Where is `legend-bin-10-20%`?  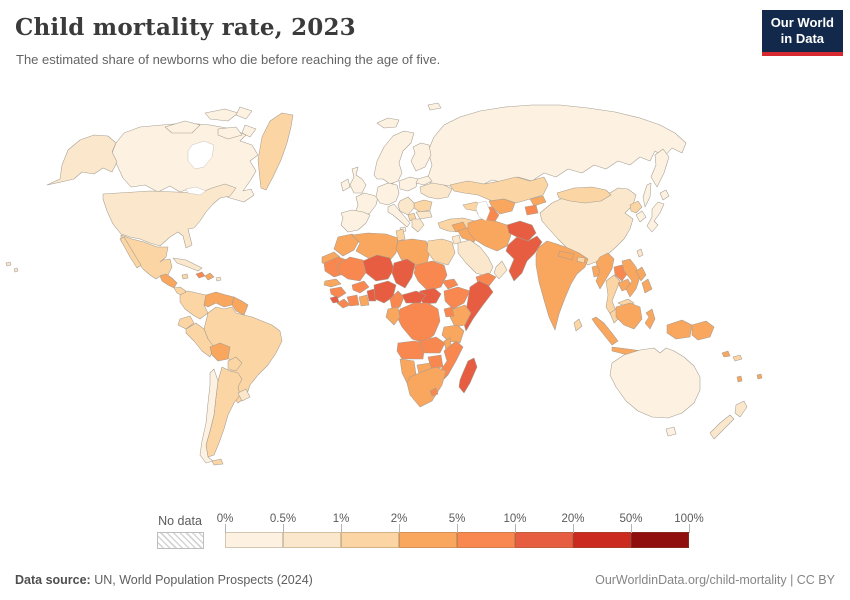
legend-bin-10-20% is located at coordinates (544, 540).